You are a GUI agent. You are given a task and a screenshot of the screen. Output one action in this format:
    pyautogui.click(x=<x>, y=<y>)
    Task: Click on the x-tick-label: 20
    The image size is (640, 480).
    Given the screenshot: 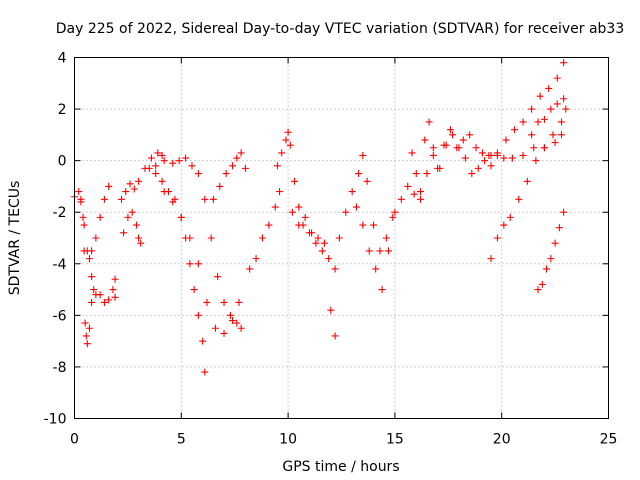 What is the action you would take?
    pyautogui.click(x=502, y=440)
    